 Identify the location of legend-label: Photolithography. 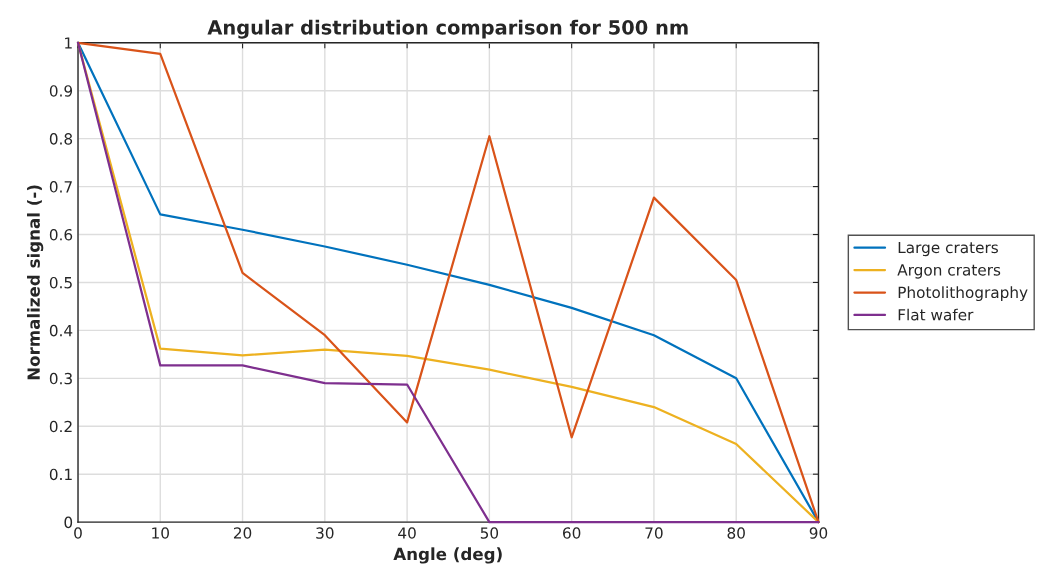
(963, 294).